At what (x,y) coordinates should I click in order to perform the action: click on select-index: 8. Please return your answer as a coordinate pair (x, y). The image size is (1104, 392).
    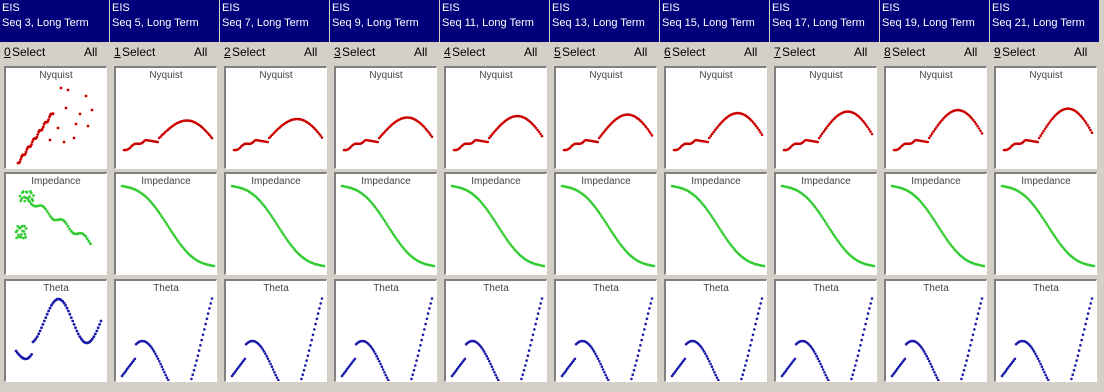
    Looking at the image, I should click on (887, 52).